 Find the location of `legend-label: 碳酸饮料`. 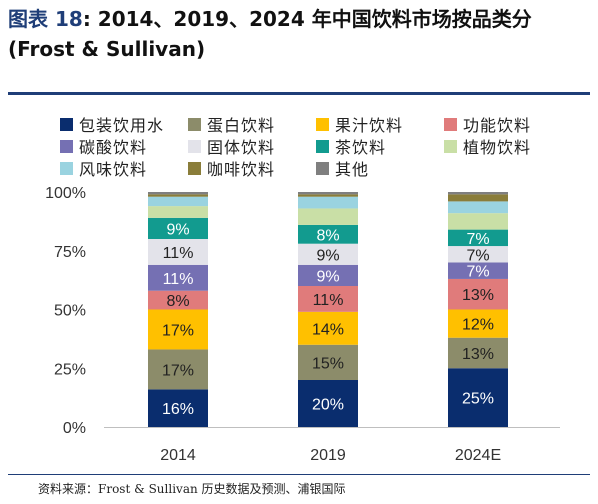

legend-label: 碳酸饮料 is located at coordinates (113, 147).